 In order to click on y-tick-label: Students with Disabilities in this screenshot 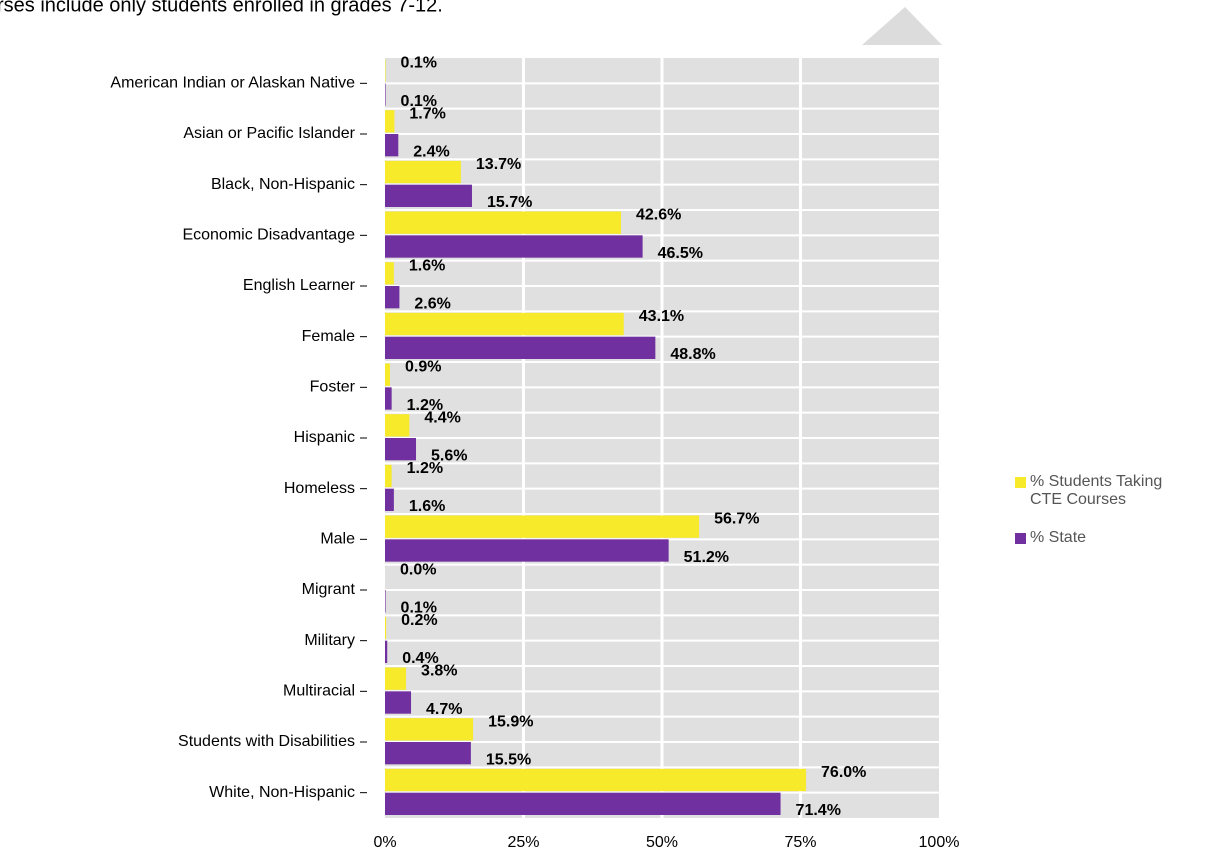, I will do `click(266, 741)`.